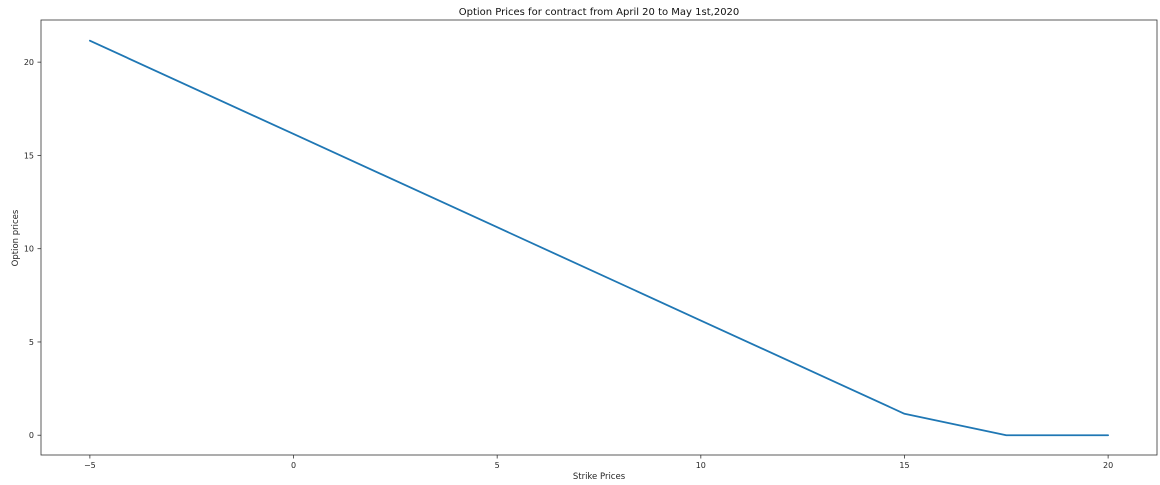  Describe the element at coordinates (701, 465) in the screenshot. I see `x-tick-label: 10` at that location.